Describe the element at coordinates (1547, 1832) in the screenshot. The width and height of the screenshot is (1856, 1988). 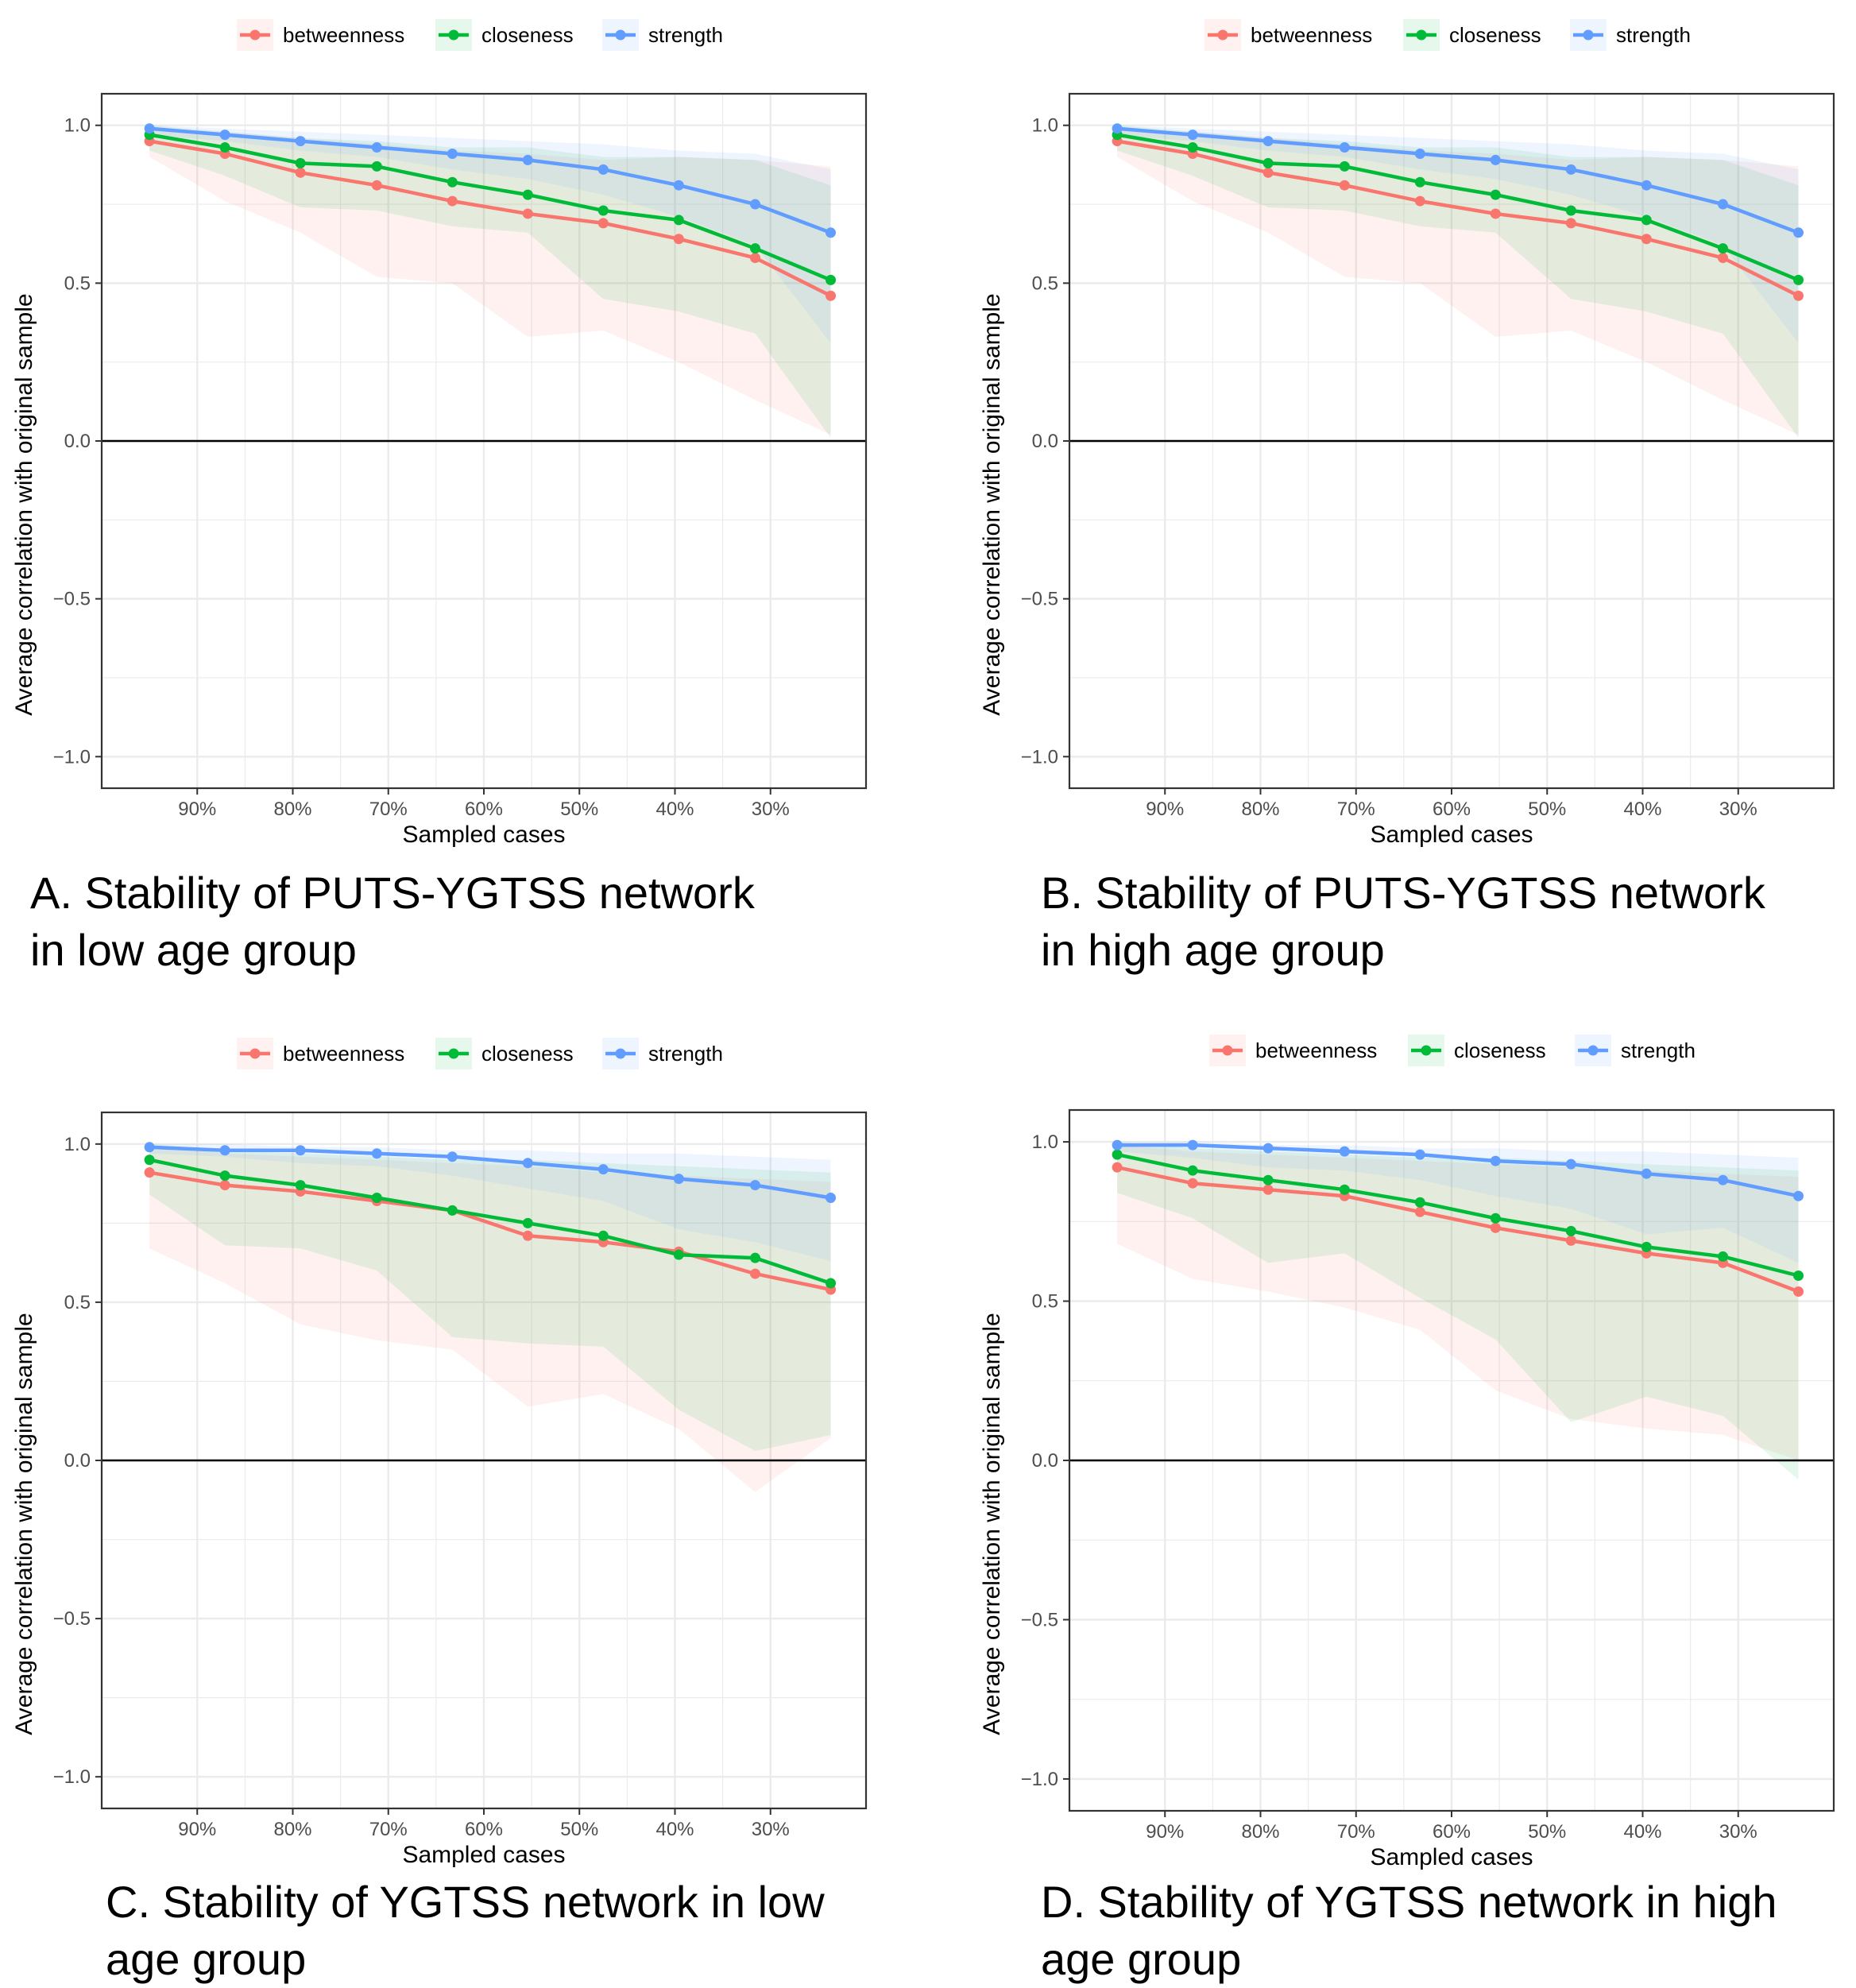
I see `x-tick-label: 50%` at that location.